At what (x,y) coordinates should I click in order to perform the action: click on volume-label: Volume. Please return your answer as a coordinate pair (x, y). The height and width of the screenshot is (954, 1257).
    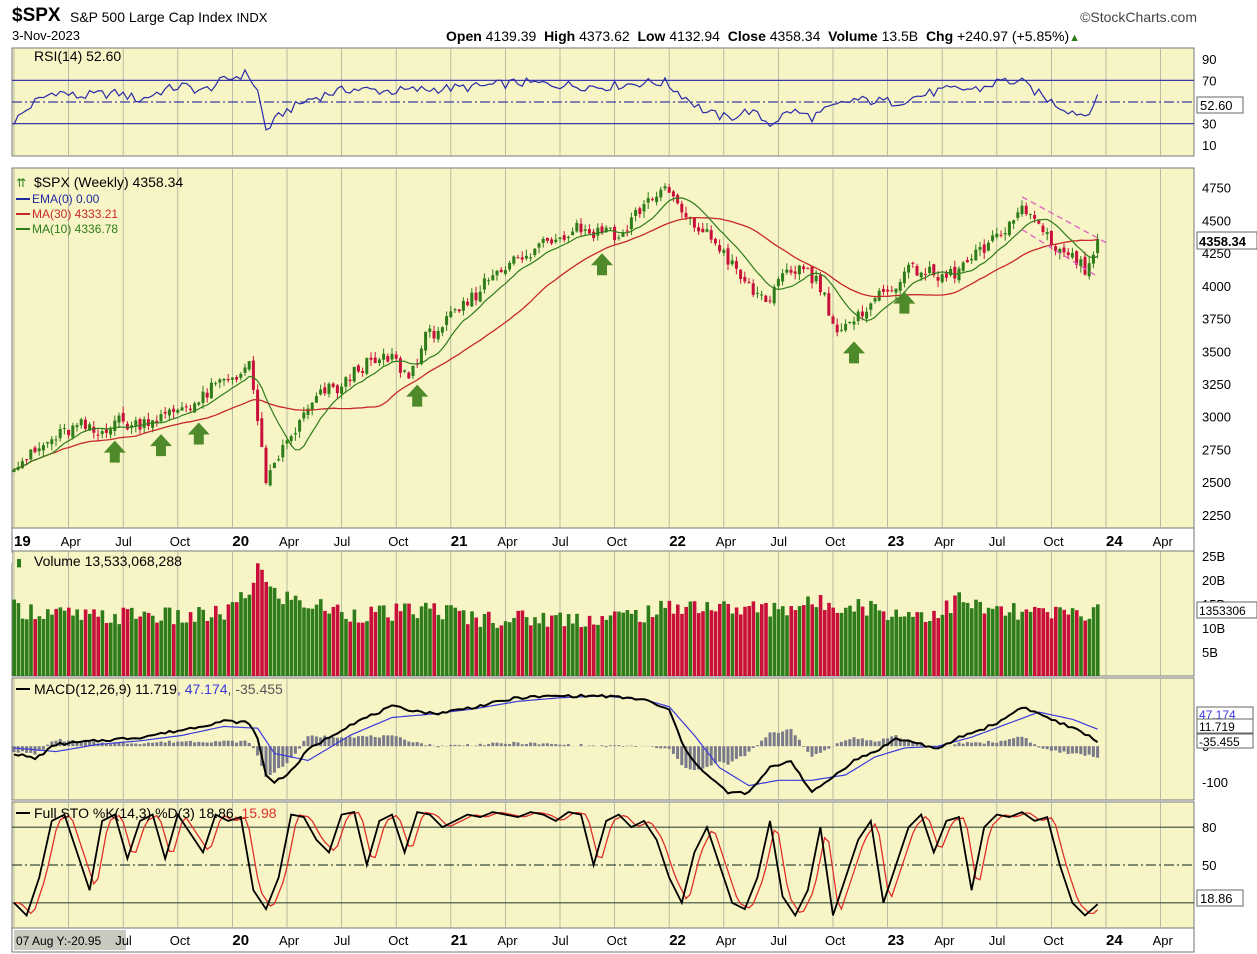
    Looking at the image, I should click on (853, 36).